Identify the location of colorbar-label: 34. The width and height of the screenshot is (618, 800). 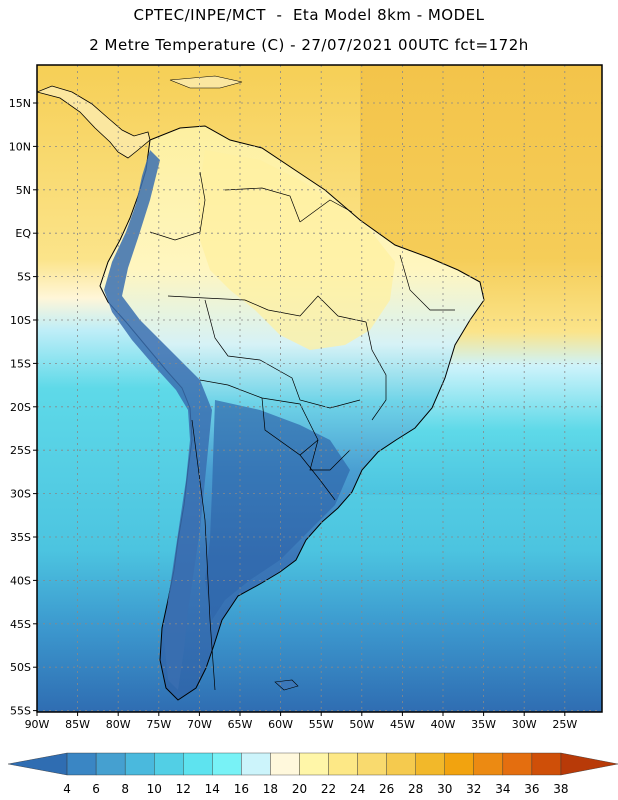
(502, 789).